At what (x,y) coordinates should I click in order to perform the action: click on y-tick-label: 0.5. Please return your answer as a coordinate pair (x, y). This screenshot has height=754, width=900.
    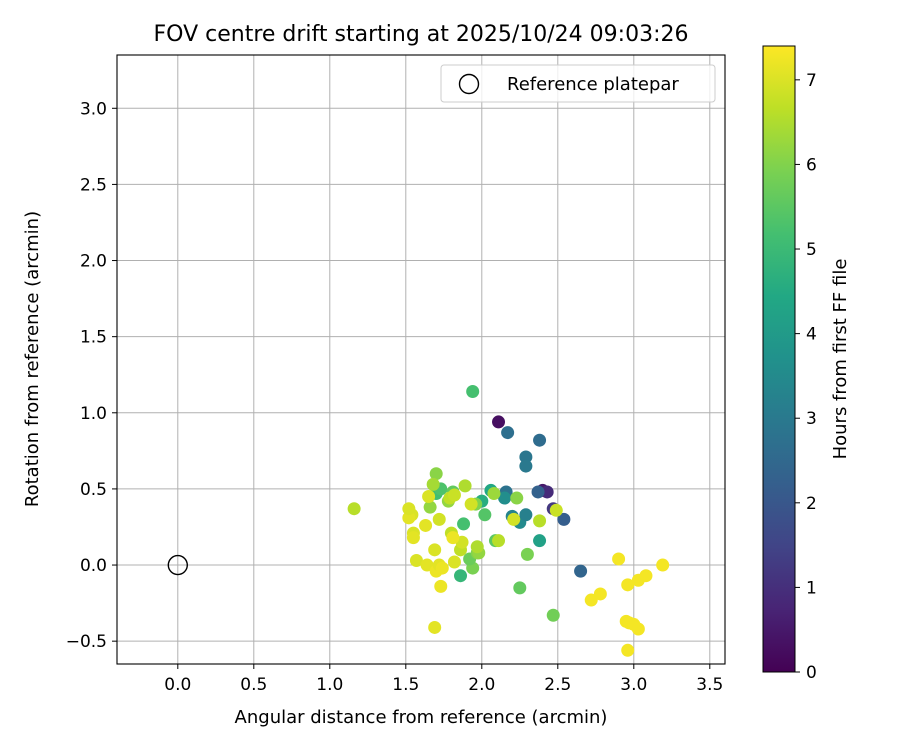
    Looking at the image, I should click on (93, 490).